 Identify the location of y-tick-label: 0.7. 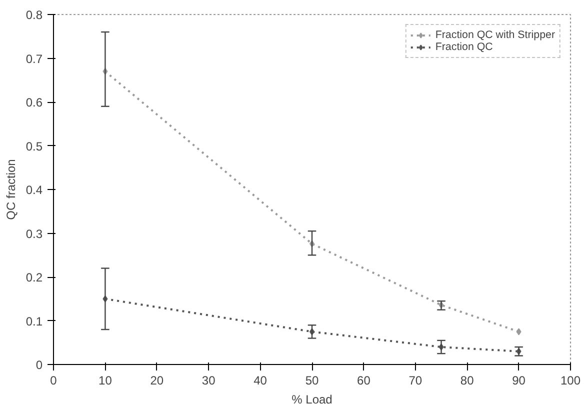
(34, 59).